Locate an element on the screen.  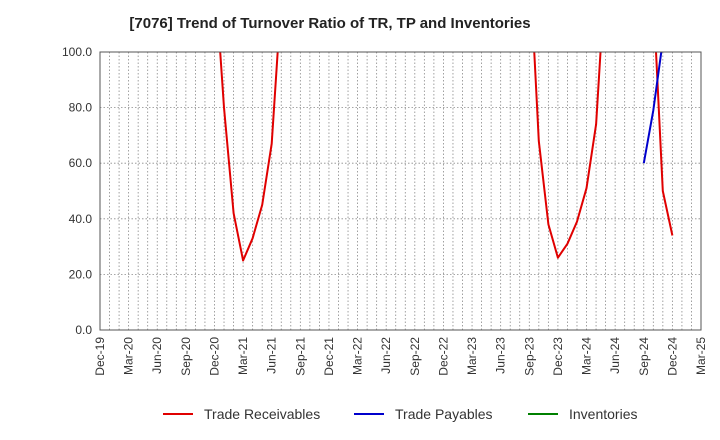
x-tick-label: Dec-22 is located at coordinates (443, 356).